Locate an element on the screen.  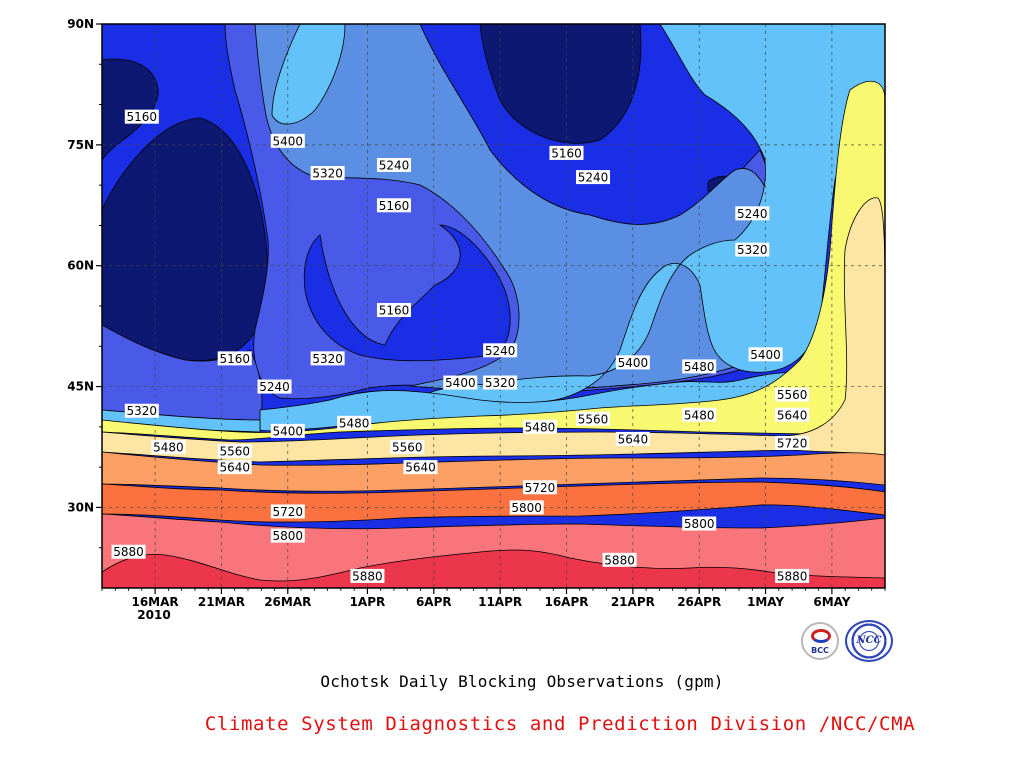
x-tick-label: 21APR is located at coordinates (633, 602).